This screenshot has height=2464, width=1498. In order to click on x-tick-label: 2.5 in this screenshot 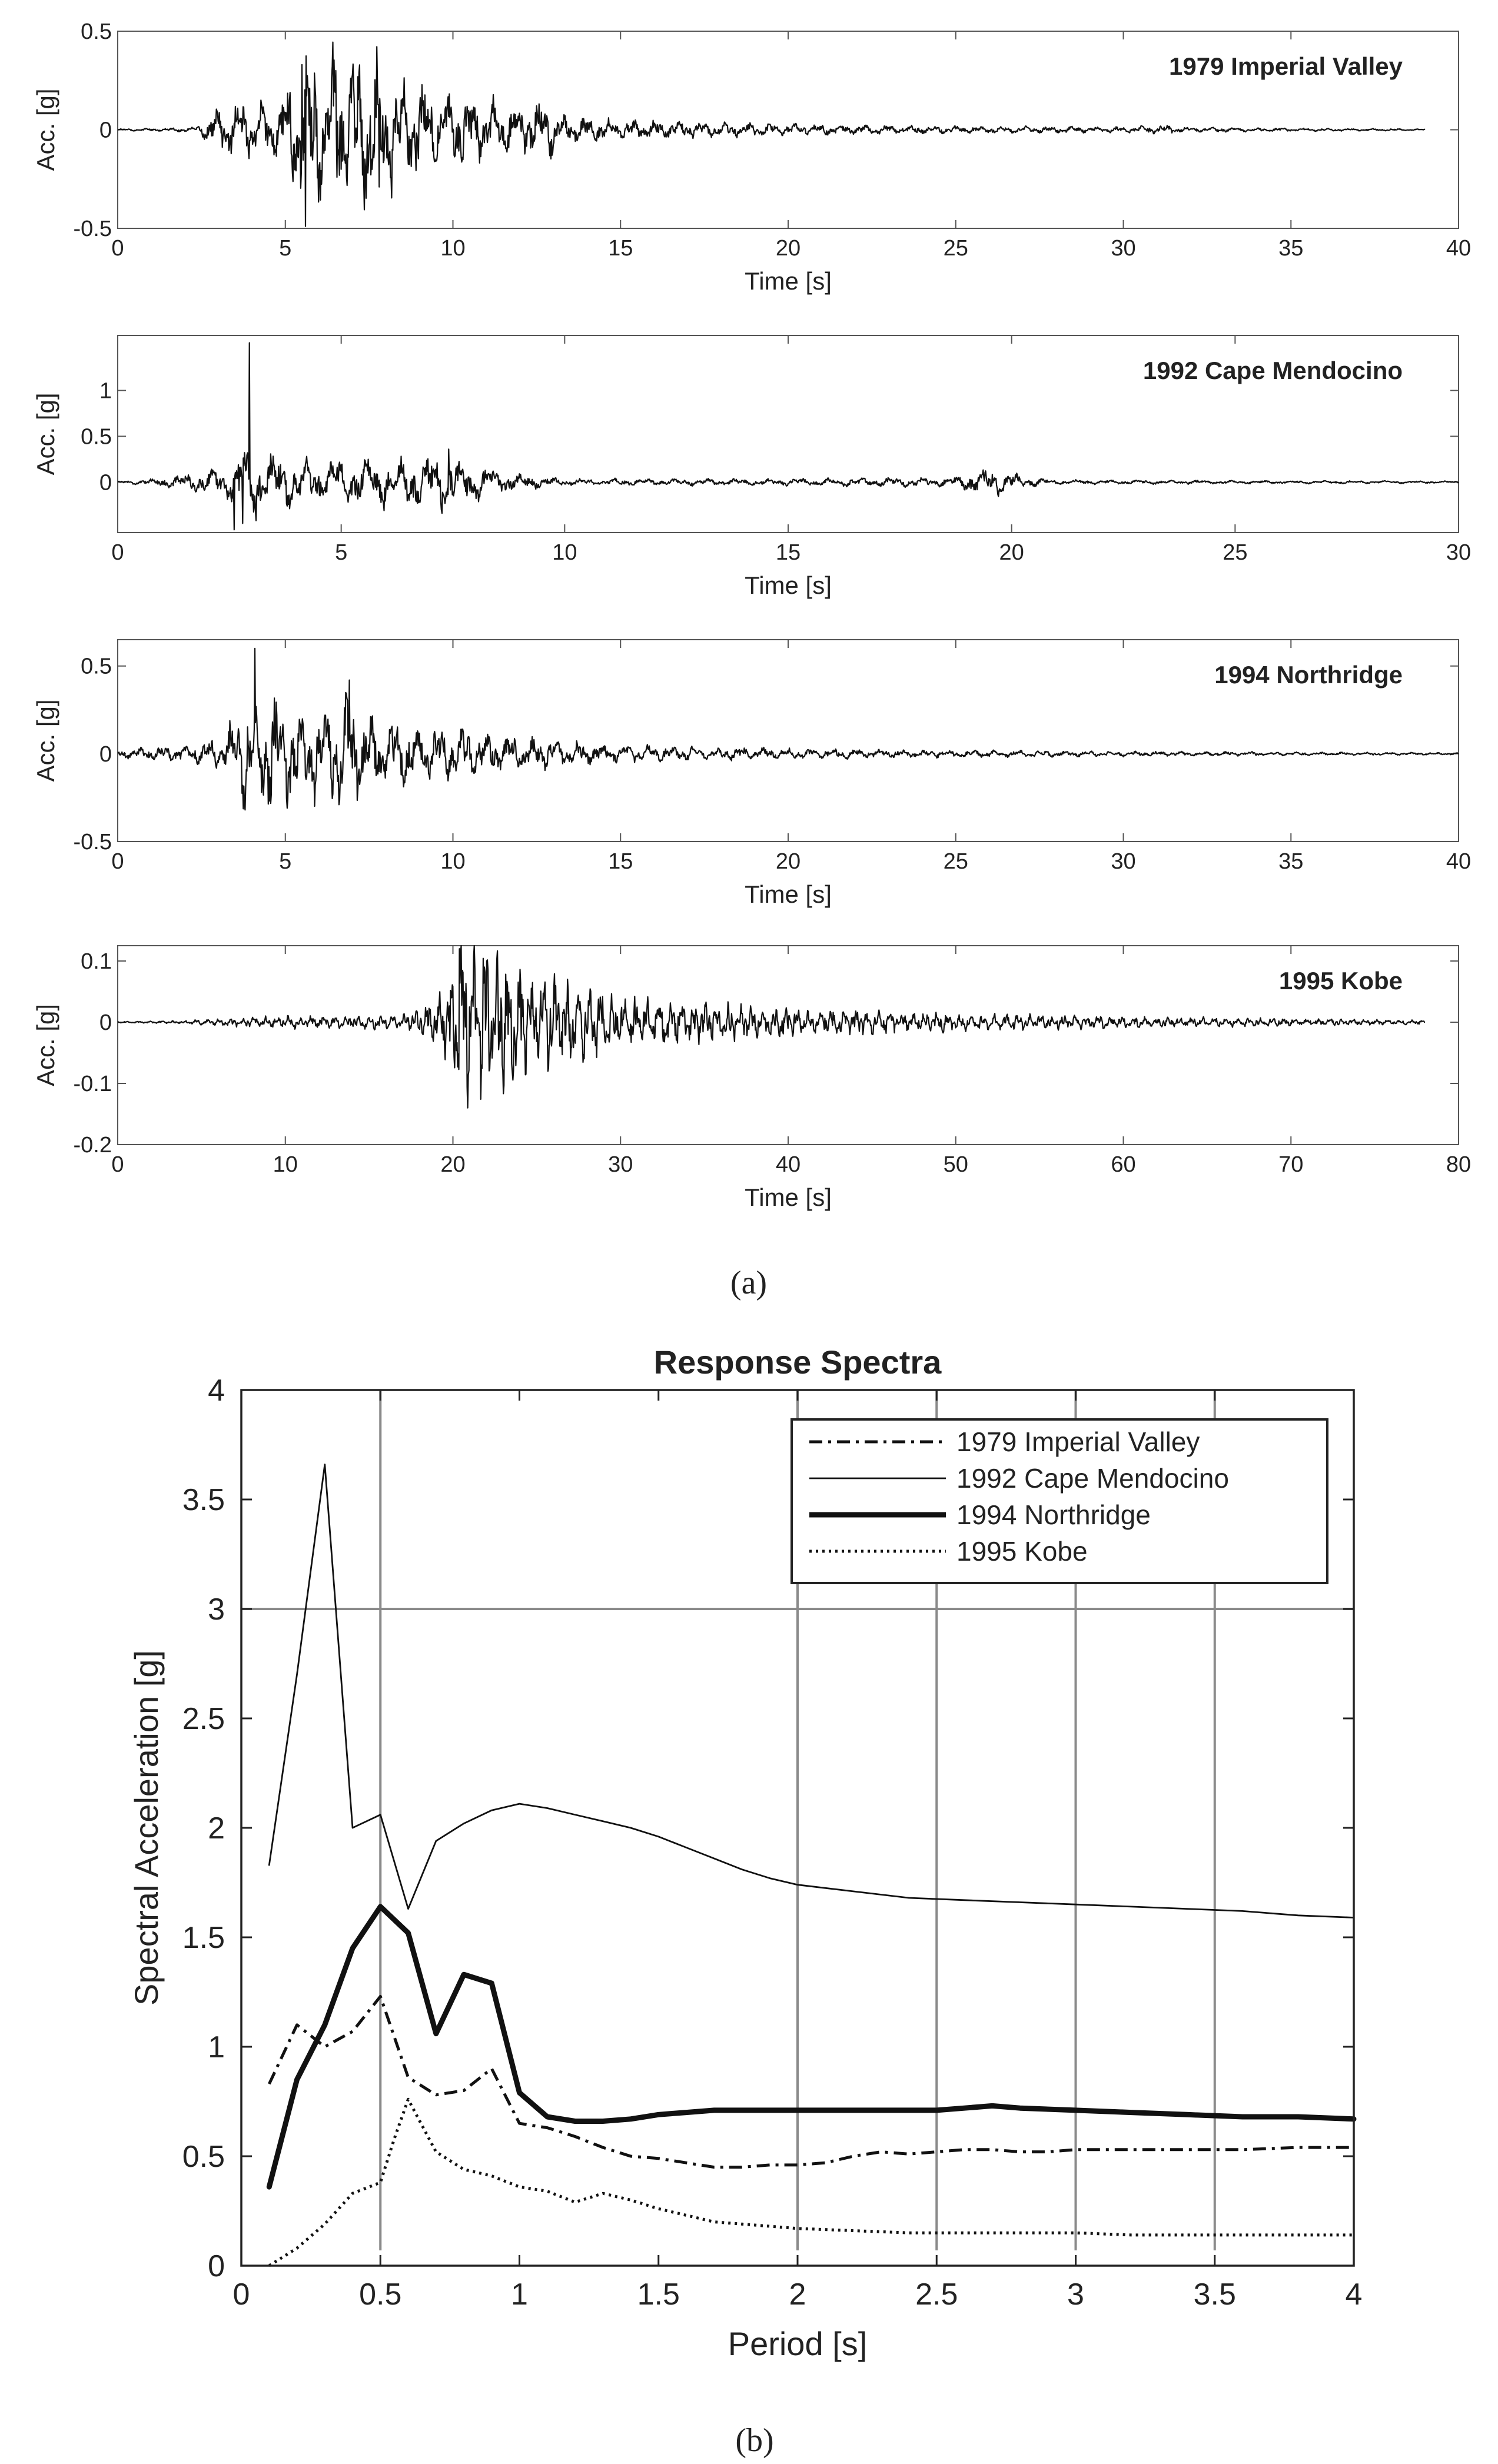, I will do `click(936, 2295)`.